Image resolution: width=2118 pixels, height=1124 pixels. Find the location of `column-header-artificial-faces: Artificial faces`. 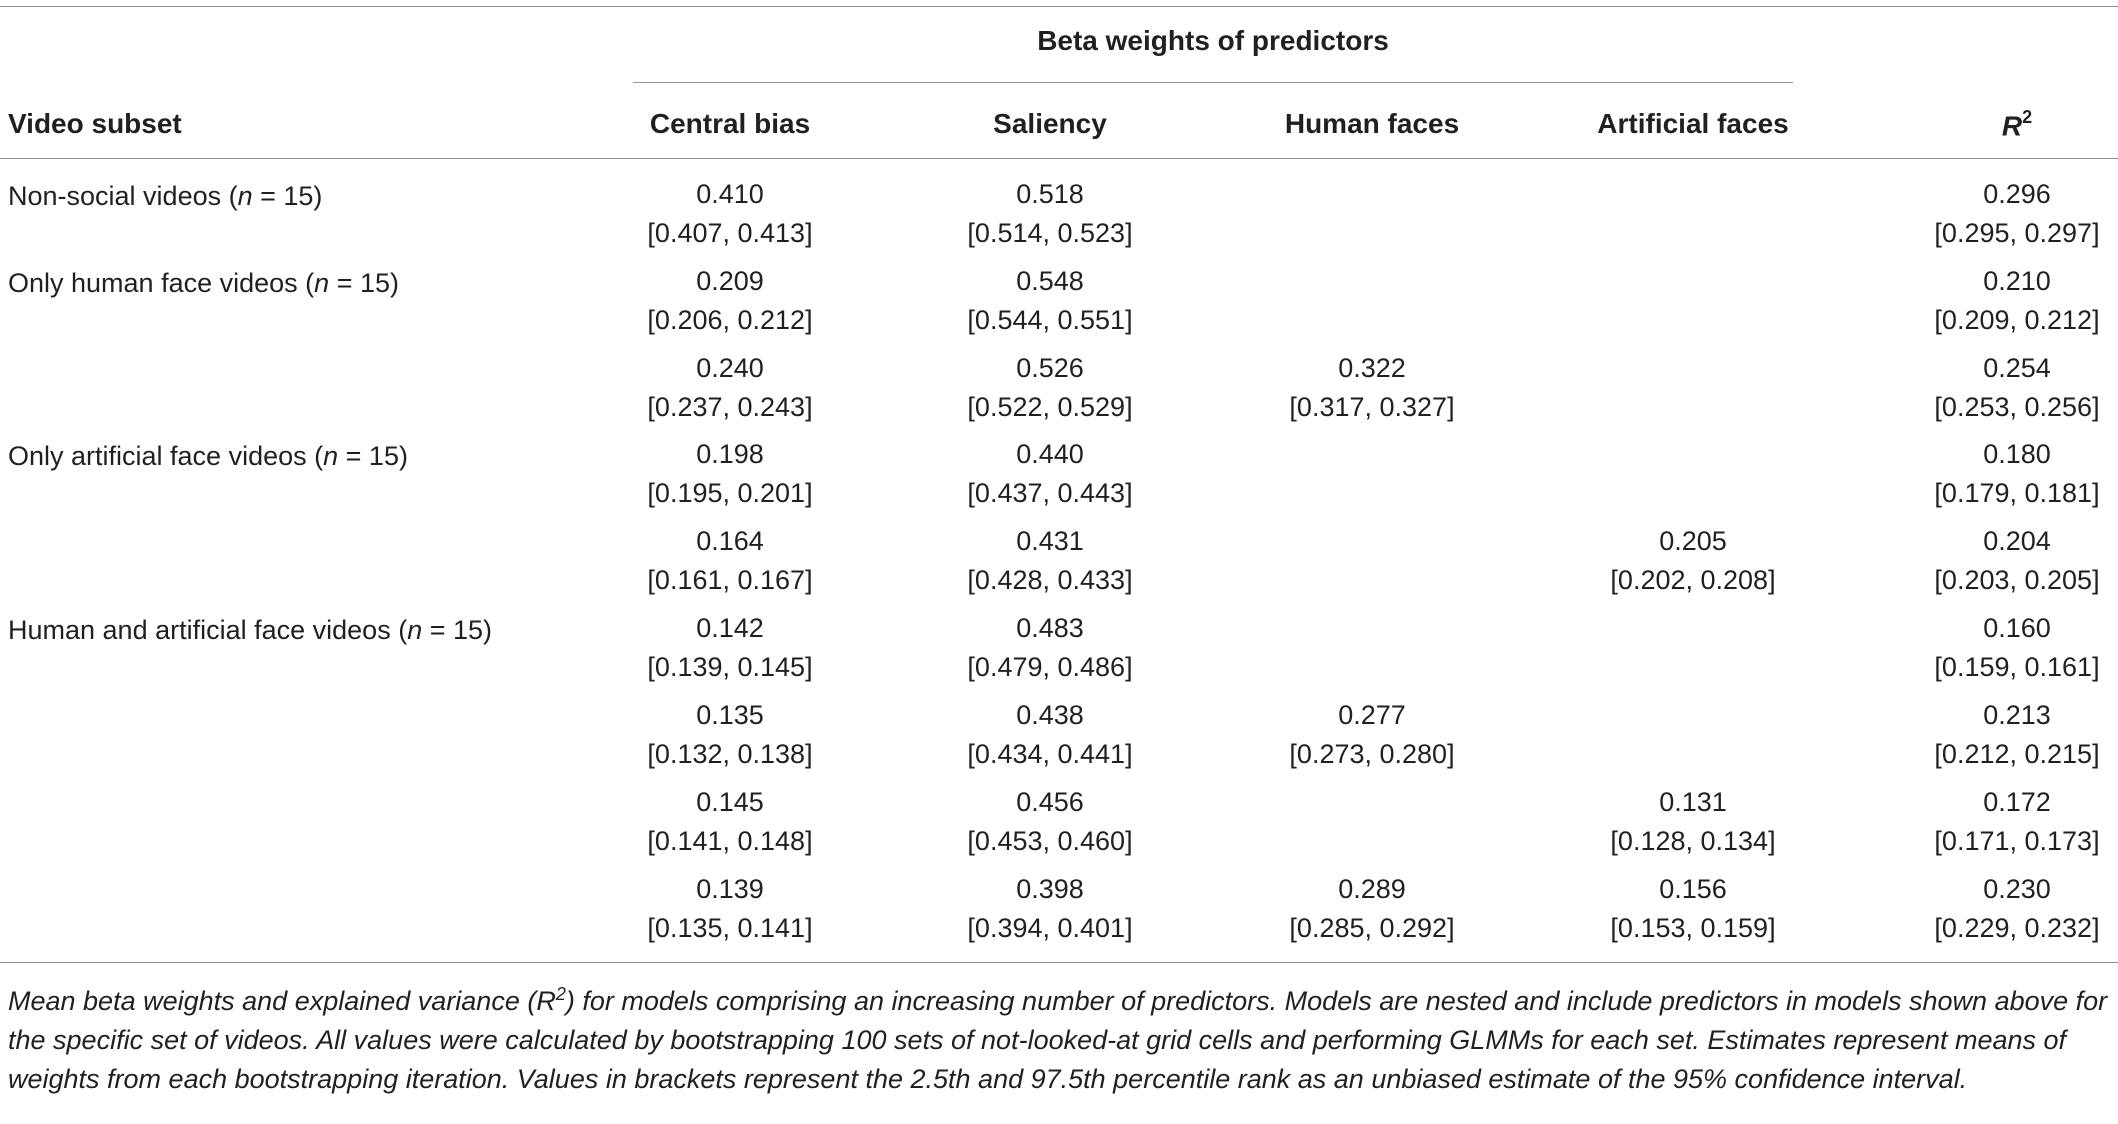

column-header-artificial-faces: Artificial faces is located at coordinates (1693, 123).